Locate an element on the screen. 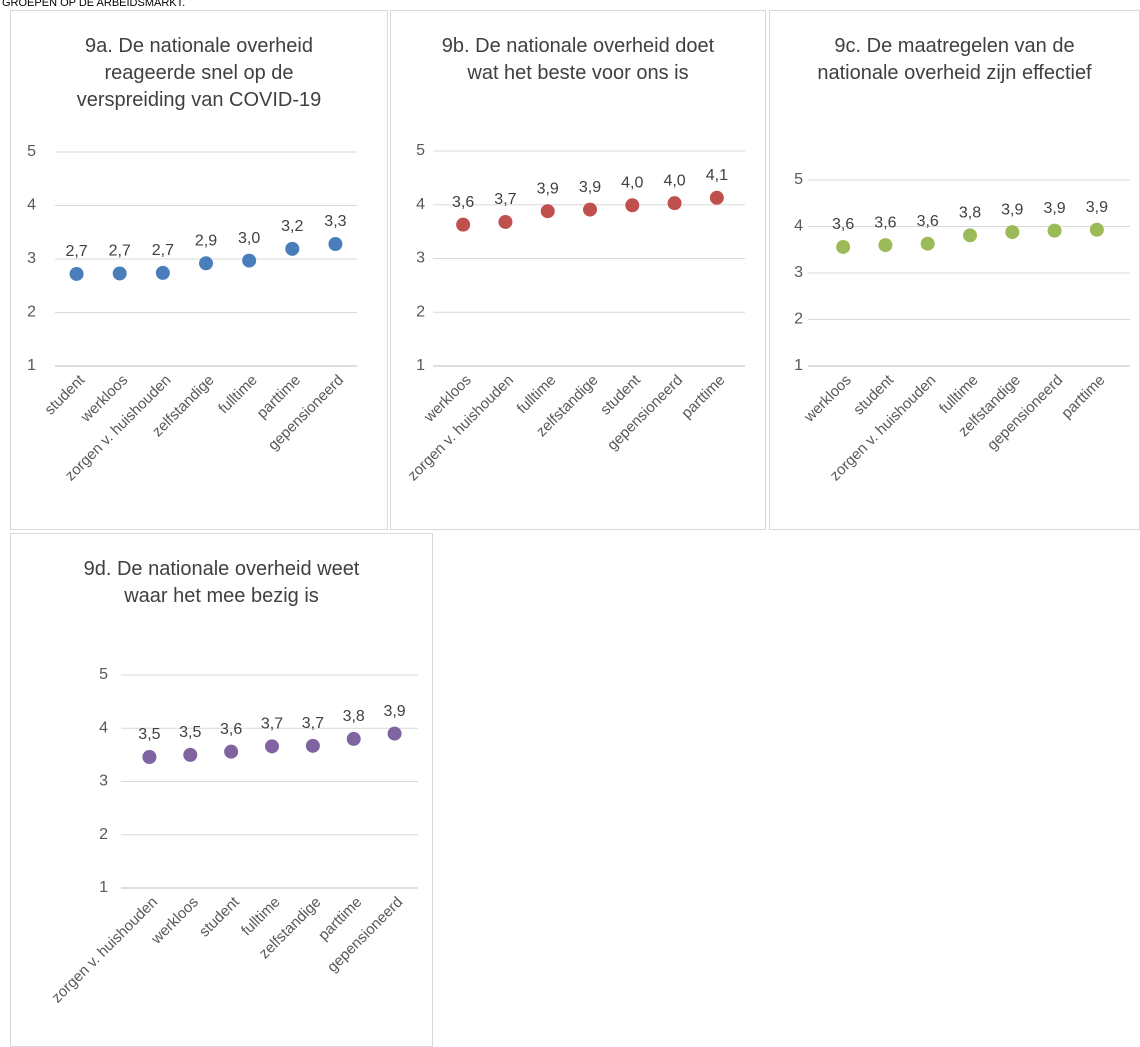  x-tick-label: zorgen v. huishouden is located at coordinates (104, 950).